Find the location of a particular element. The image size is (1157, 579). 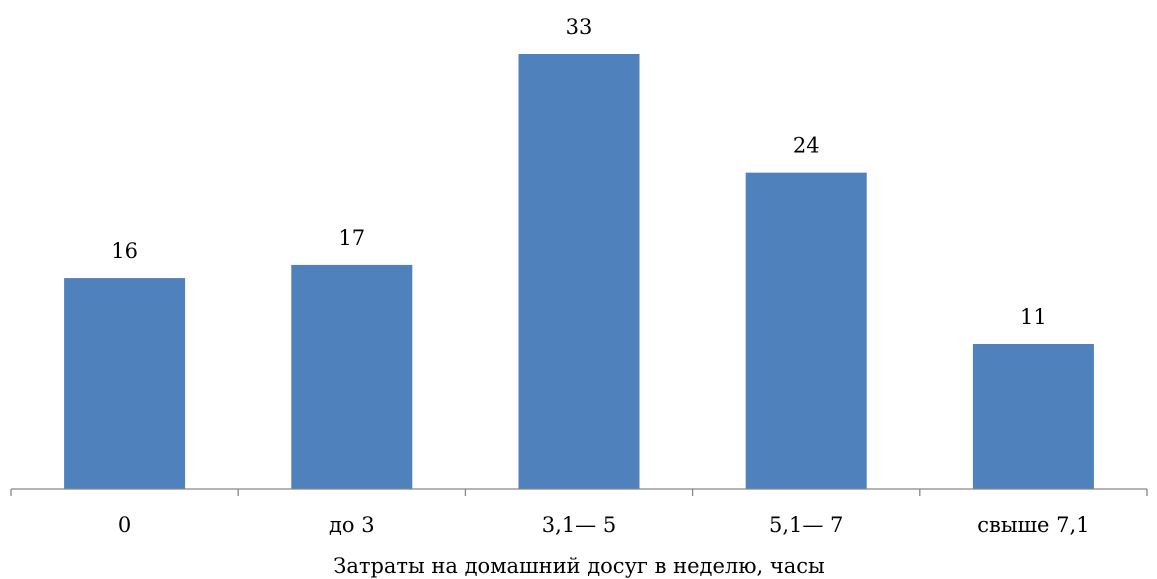

x-tick-label-0: 0 is located at coordinates (124, 525).